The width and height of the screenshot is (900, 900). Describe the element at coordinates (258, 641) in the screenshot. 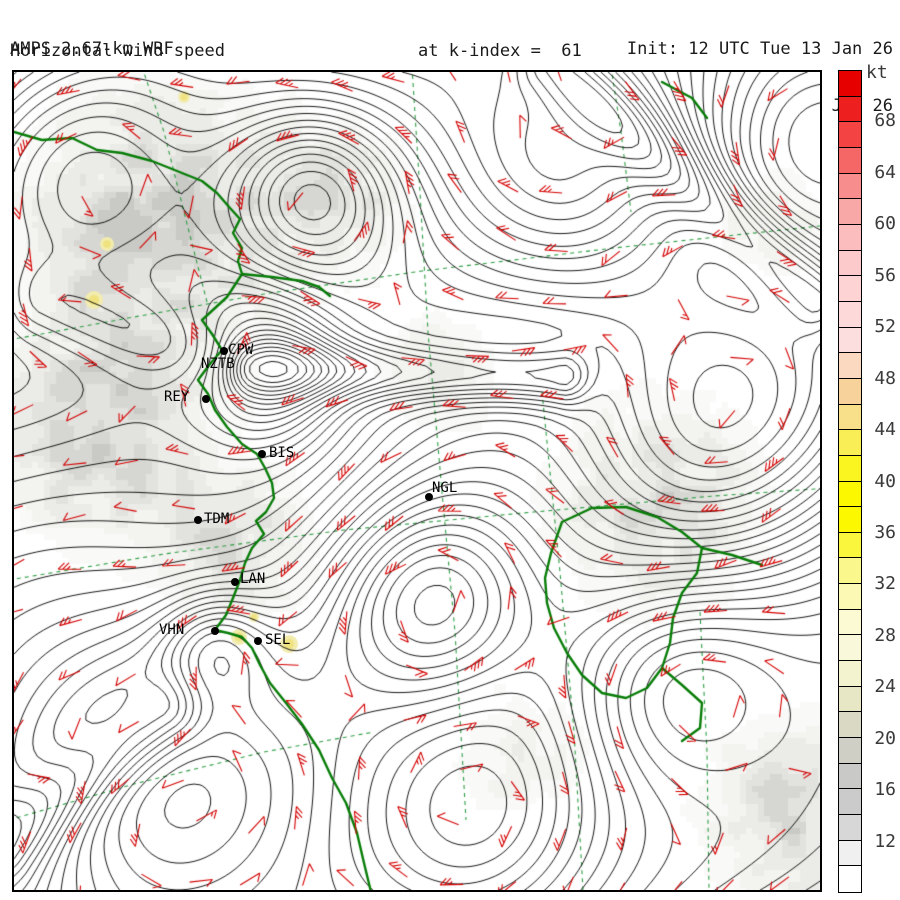

I see `station-dot-SEL` at that location.